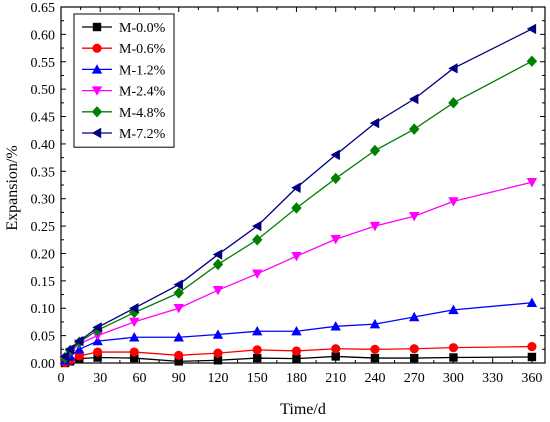  Describe the element at coordinates (43, 35) in the screenshot. I see `y-tick-label: 0.60` at that location.